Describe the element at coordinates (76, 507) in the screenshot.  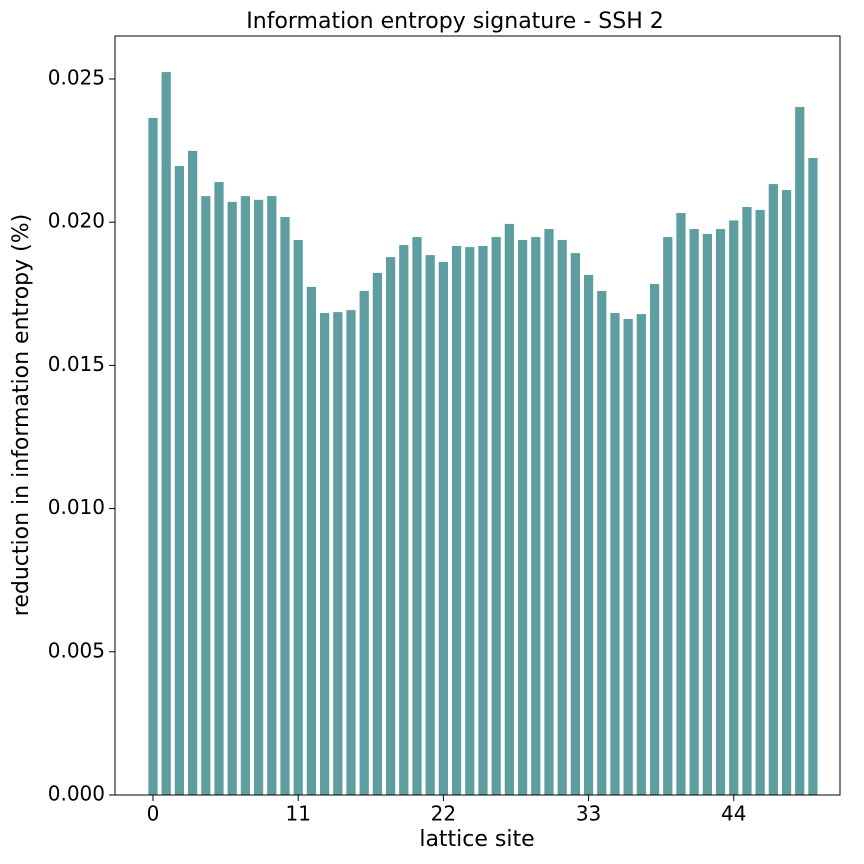
I see `y-tick-label: 0.010` at that location.